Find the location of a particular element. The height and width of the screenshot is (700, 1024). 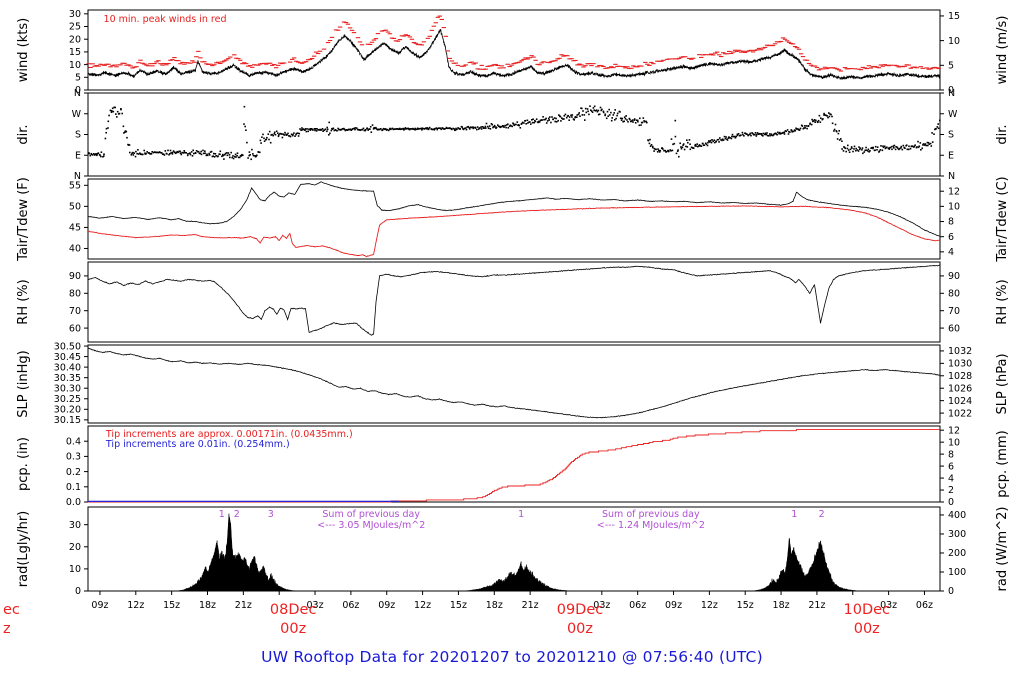

right-tick-label: 0 is located at coordinates (951, 502).